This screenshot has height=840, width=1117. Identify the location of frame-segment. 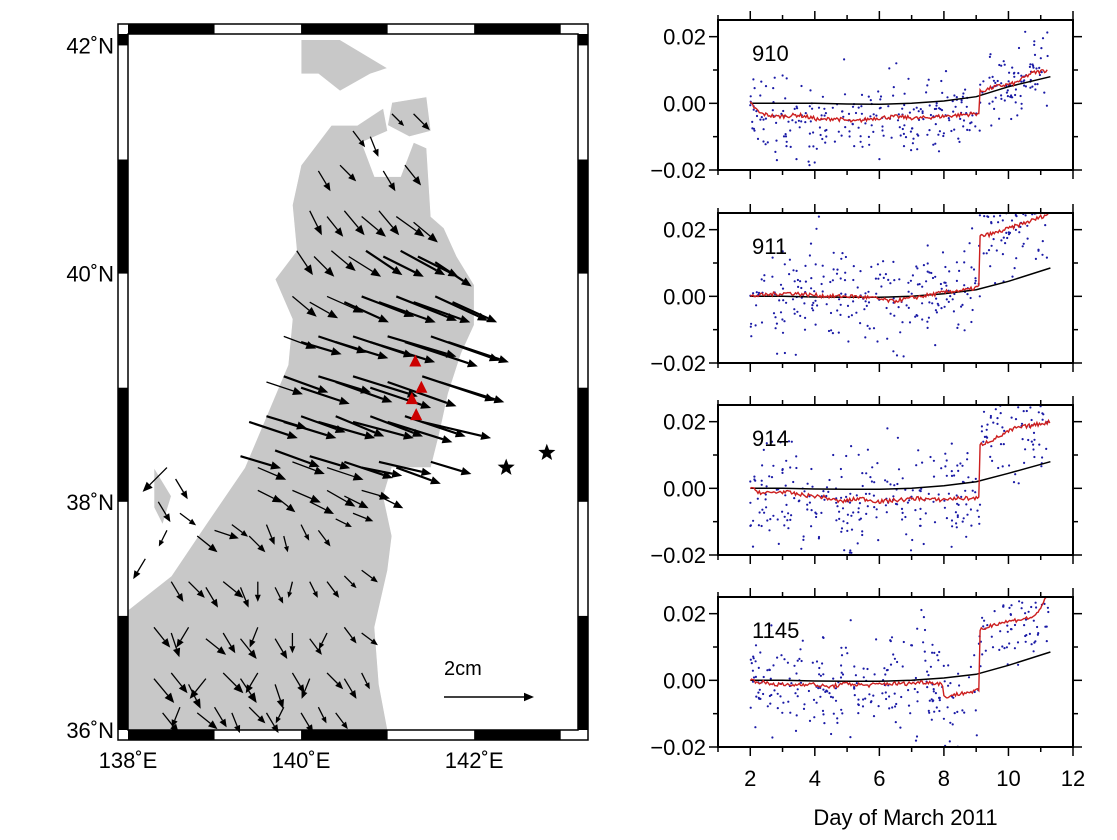
(583, 672).